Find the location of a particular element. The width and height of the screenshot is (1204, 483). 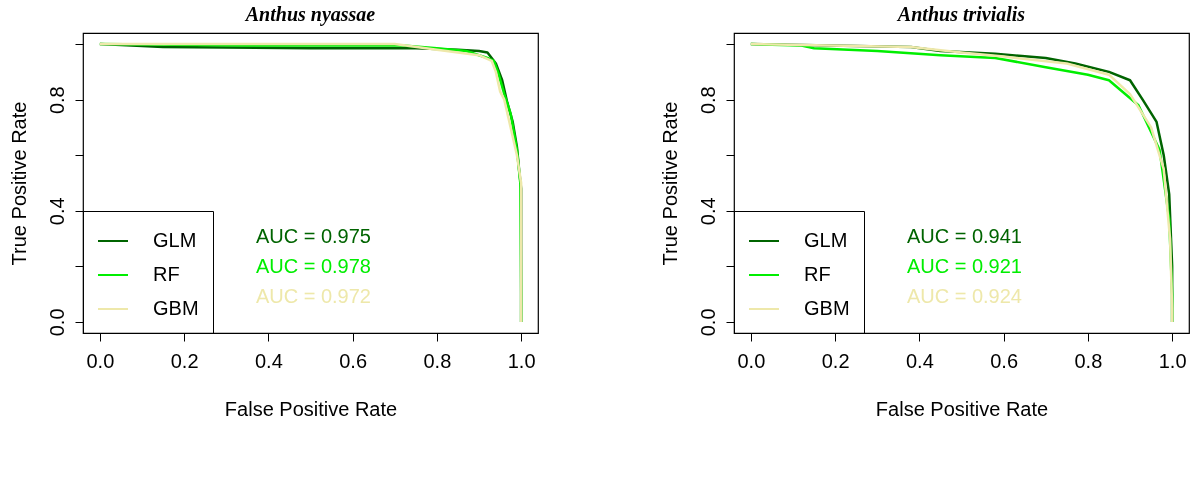

annotation: AUC = 0.921 is located at coordinates (964, 266).